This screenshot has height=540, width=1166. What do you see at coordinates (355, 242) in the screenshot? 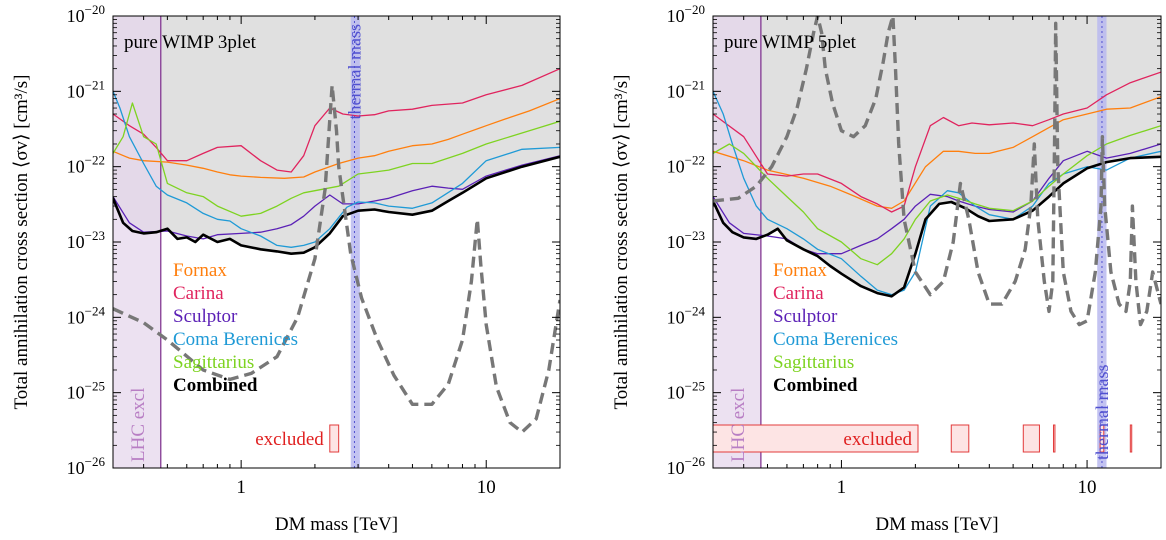
I see `thermal-mass-band` at bounding box center [355, 242].